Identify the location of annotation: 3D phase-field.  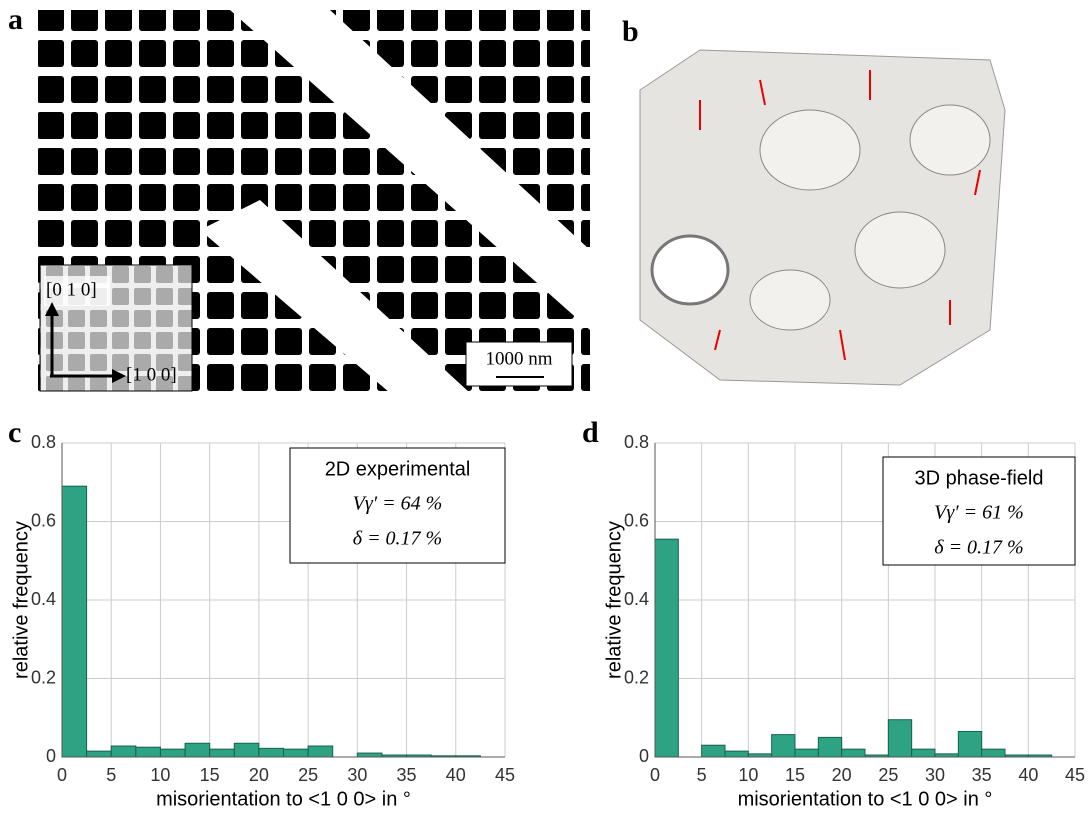
(979, 478).